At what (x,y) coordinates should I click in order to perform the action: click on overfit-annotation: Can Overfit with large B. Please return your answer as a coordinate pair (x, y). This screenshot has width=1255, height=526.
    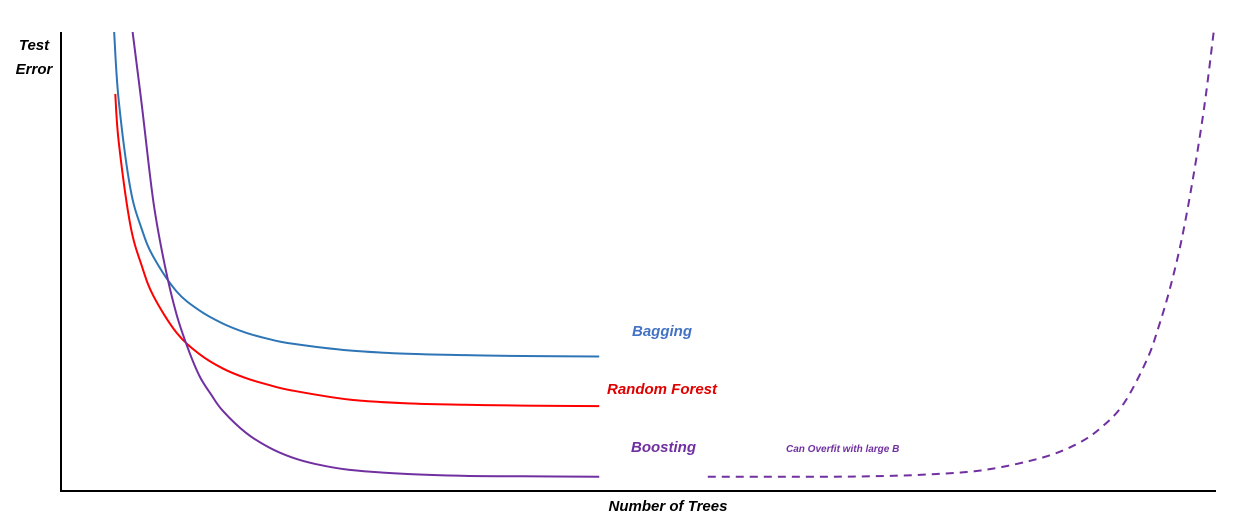
    Looking at the image, I should click on (842, 449).